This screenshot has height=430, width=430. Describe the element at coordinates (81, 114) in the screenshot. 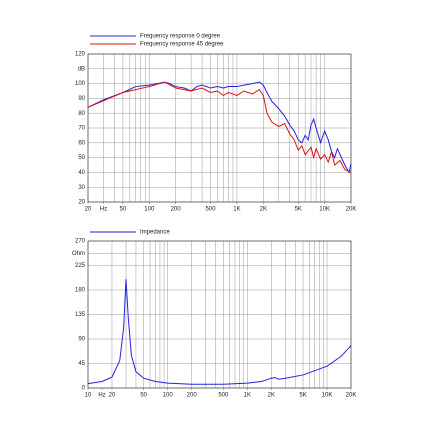

I see `y-tick-label: 80` at that location.